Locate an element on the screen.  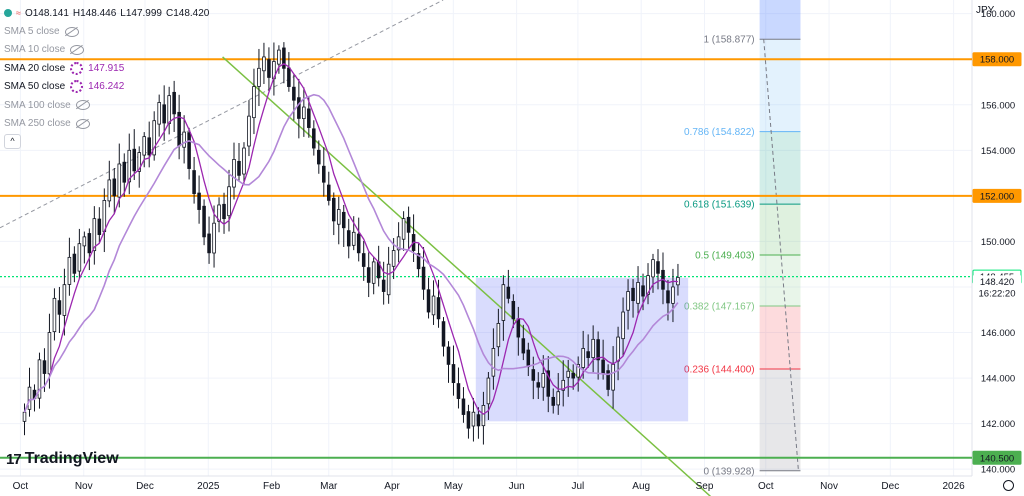
price-level-tag-label: 152.000 is located at coordinates (997, 196).